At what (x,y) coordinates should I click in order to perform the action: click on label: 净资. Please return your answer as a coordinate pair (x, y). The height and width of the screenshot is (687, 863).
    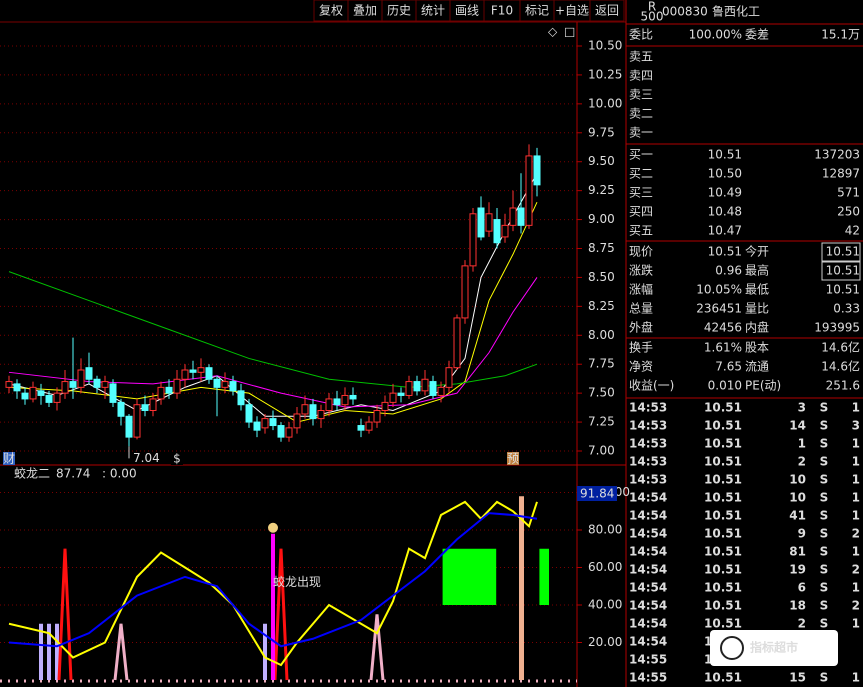
    Looking at the image, I should click on (641, 367).